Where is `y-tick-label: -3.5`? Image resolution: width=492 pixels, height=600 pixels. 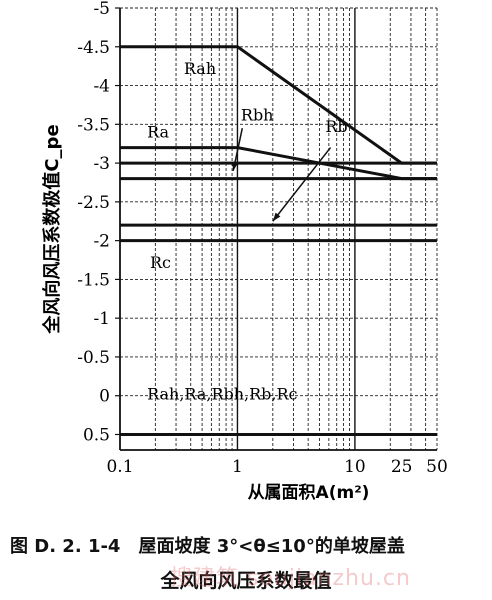 y-tick-label: -3.5 is located at coordinates (93, 125).